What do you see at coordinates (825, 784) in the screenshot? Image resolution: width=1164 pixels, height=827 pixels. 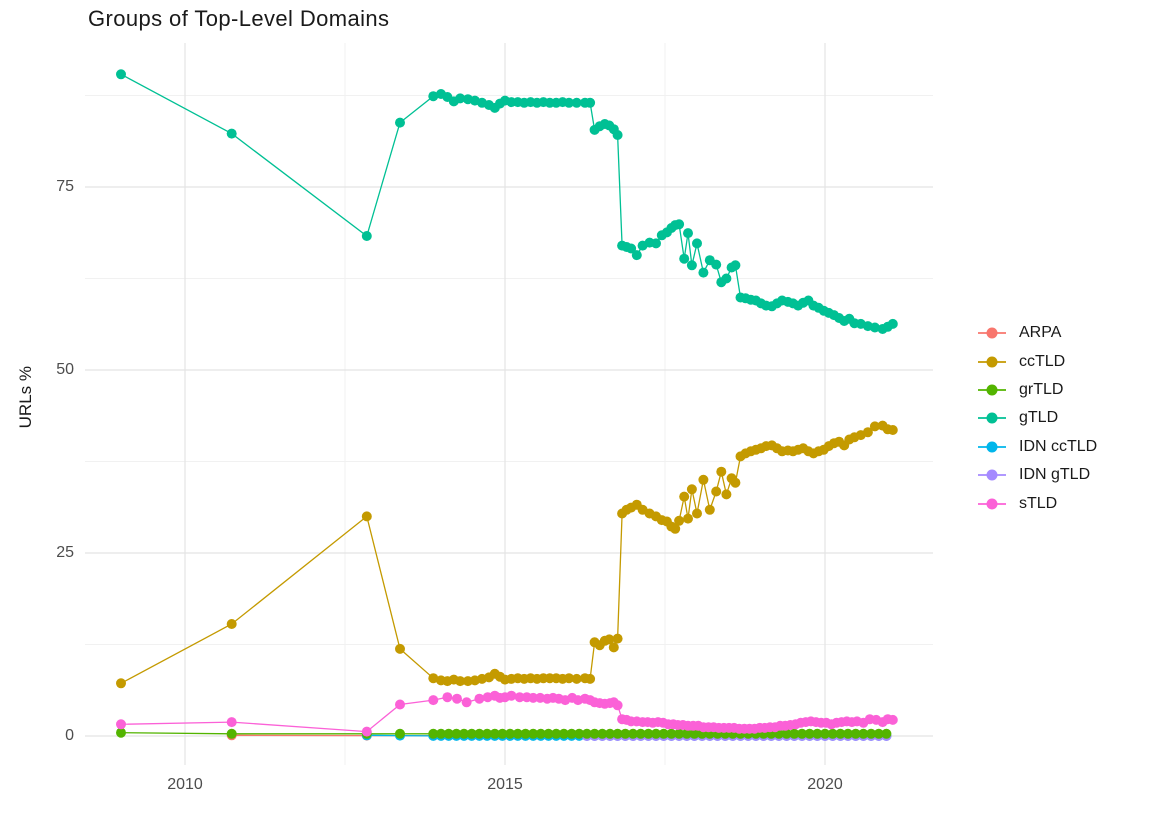 I see `x-tick-label: 2020` at bounding box center [825, 784].